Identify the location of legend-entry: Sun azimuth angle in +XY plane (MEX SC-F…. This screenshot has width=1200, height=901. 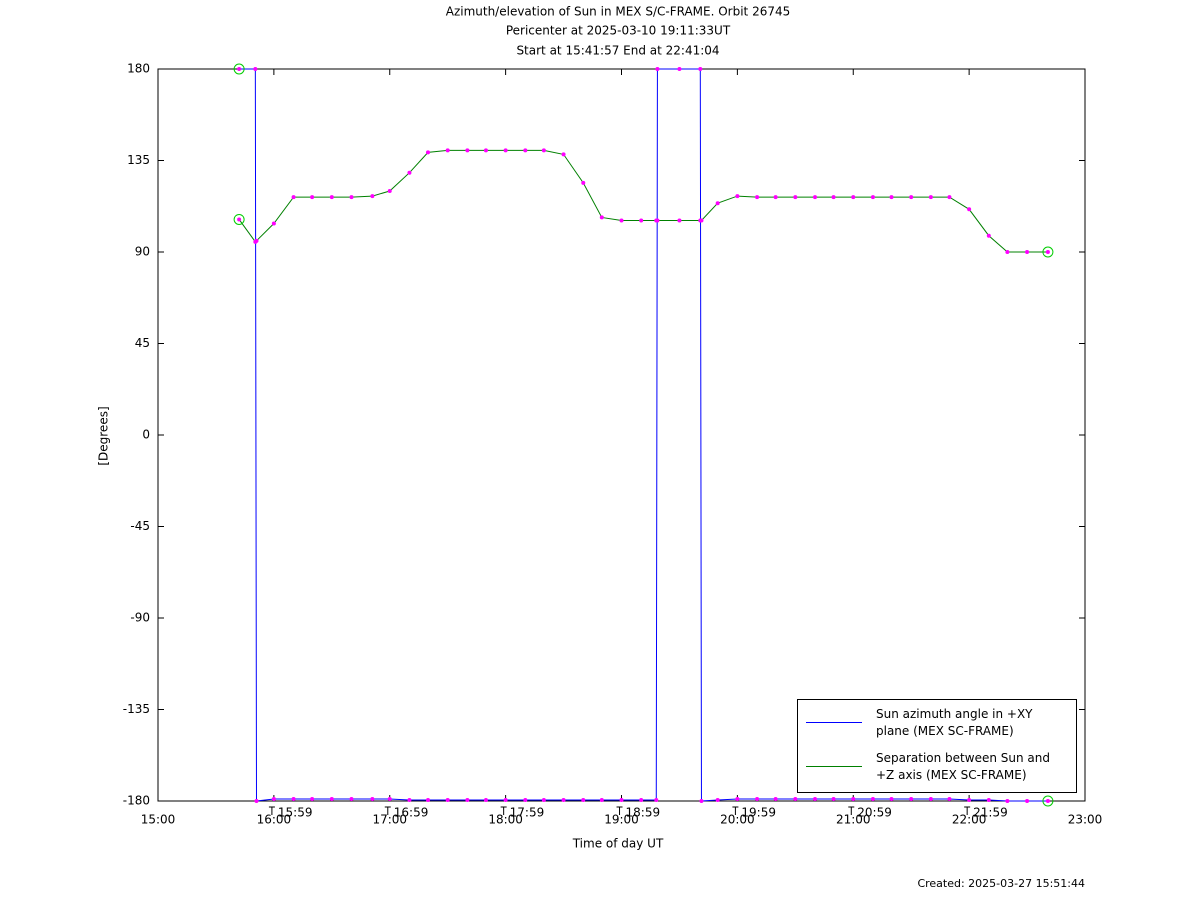
(938, 723).